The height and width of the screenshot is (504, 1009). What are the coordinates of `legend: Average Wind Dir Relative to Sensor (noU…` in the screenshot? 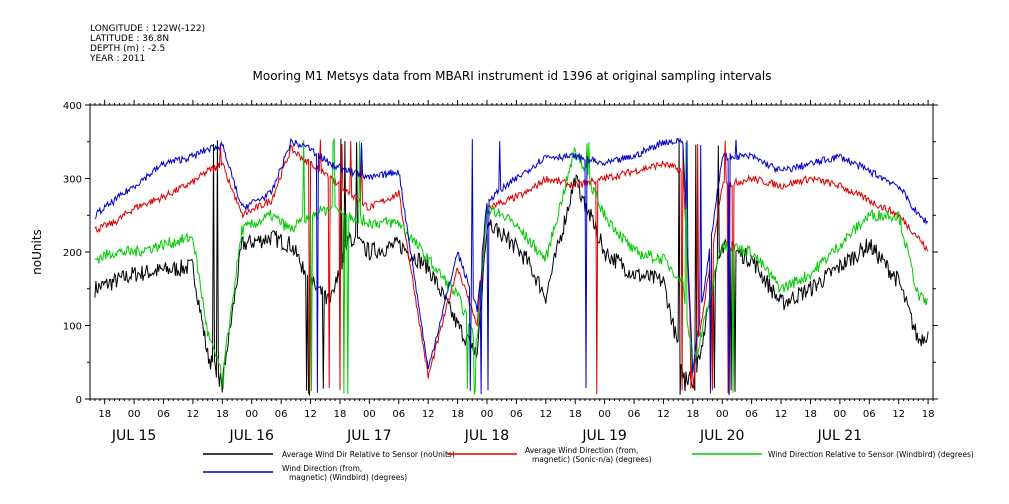 It's located at (588, 464).